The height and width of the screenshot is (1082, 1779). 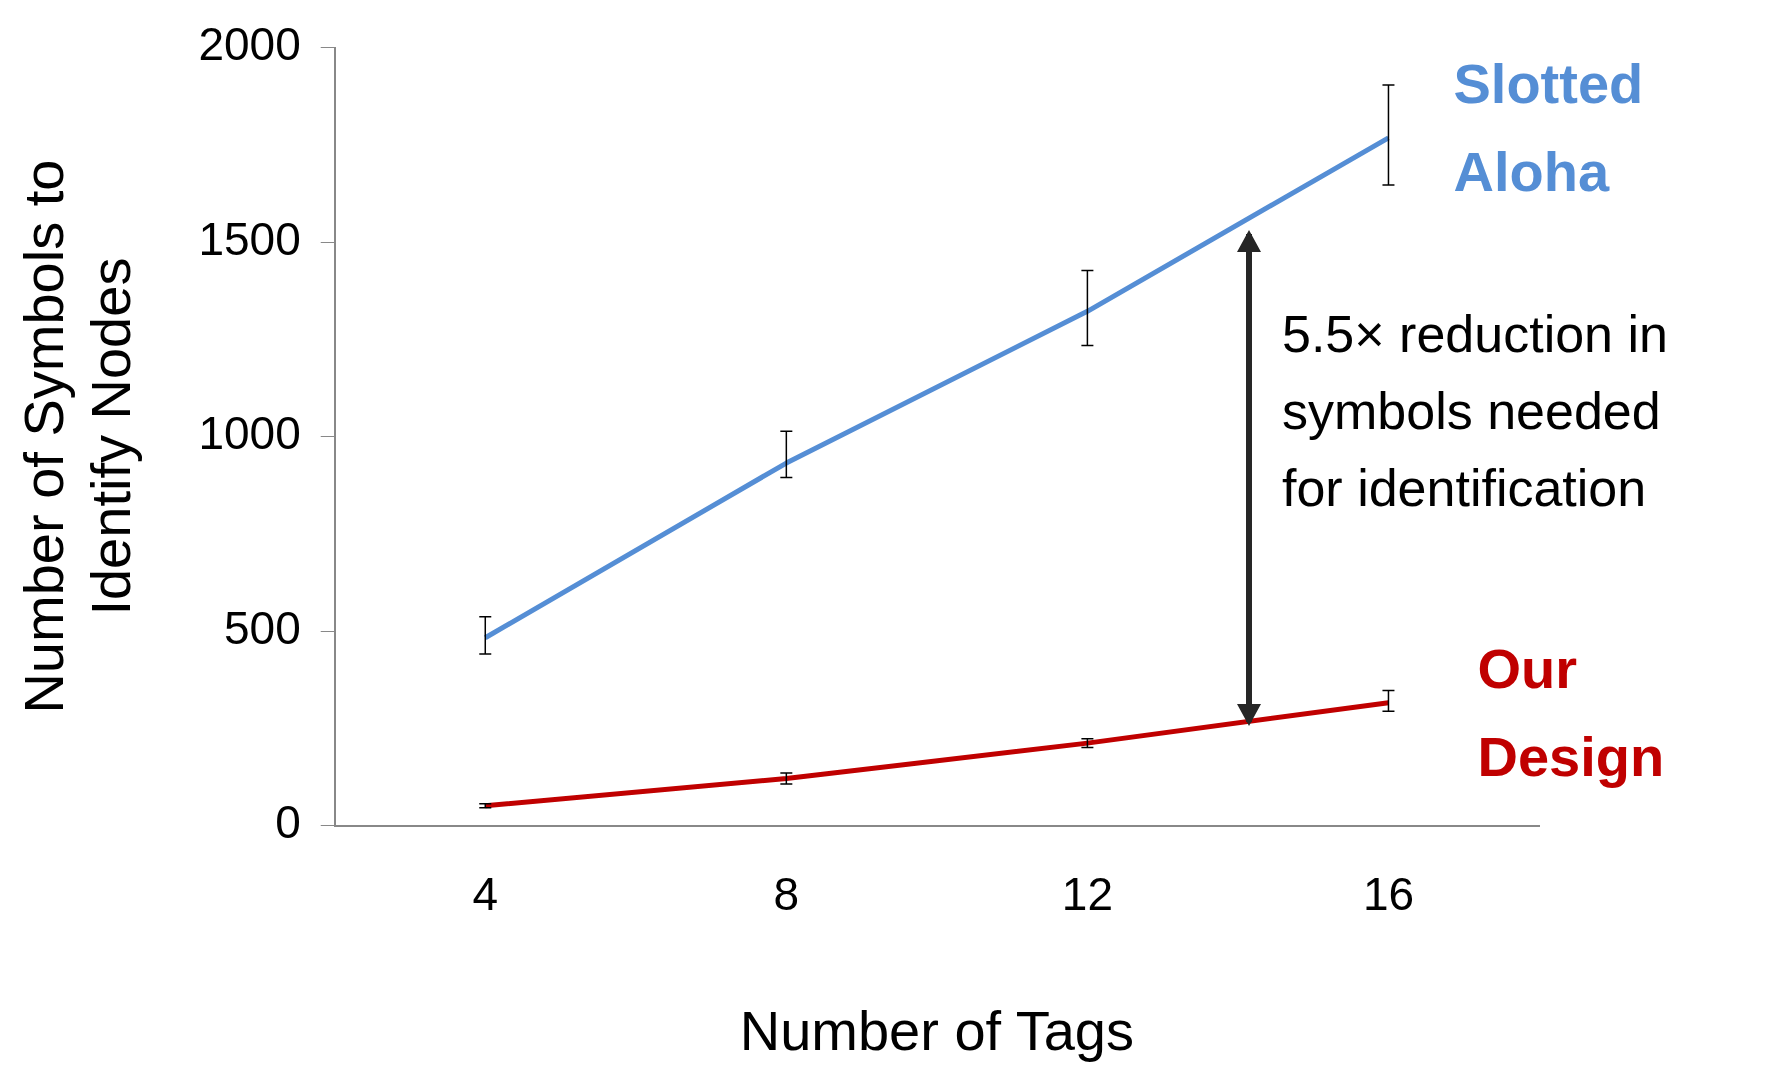 I want to click on y-tick-label: 0, so click(x=288, y=822).